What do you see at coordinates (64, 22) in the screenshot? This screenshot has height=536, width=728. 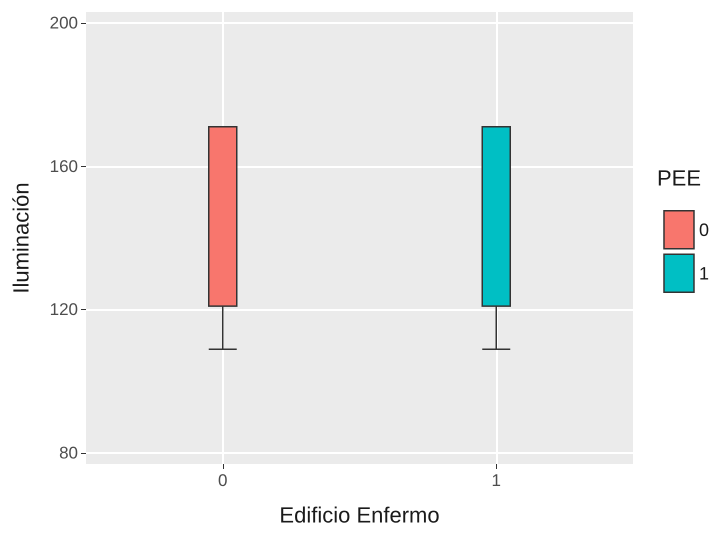 I see `y-tick-label: 200` at bounding box center [64, 22].